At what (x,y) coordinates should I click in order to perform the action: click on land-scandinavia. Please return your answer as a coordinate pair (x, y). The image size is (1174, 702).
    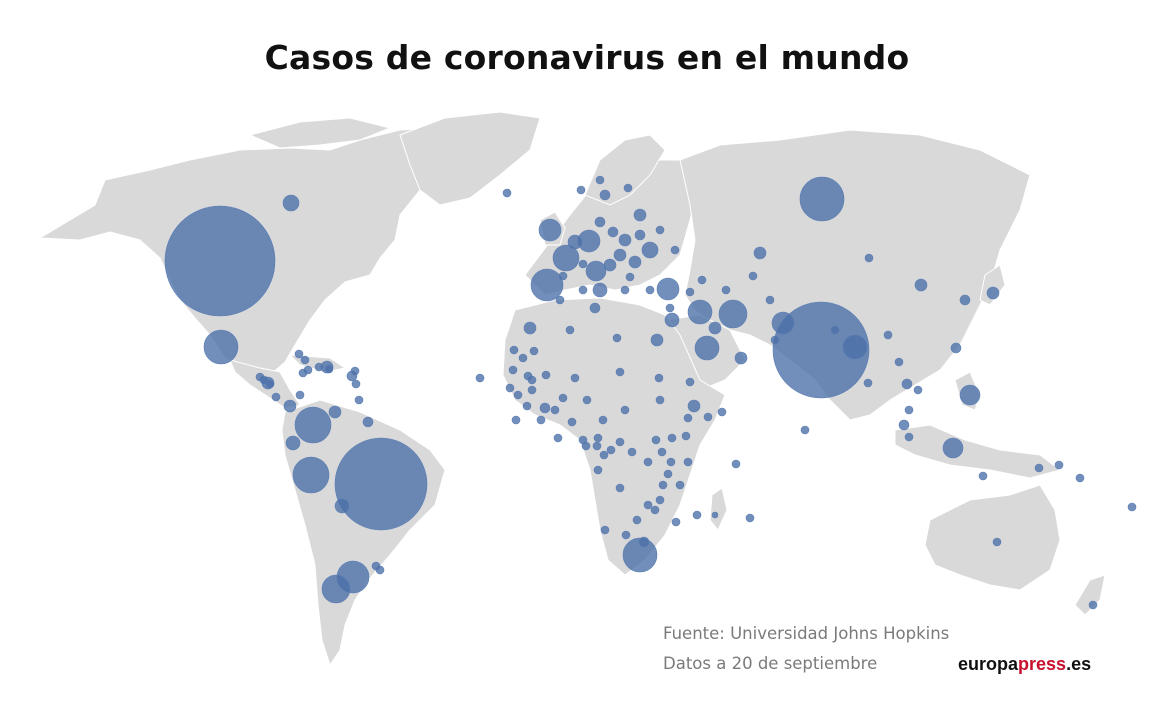
    Looking at the image, I should click on (625, 170).